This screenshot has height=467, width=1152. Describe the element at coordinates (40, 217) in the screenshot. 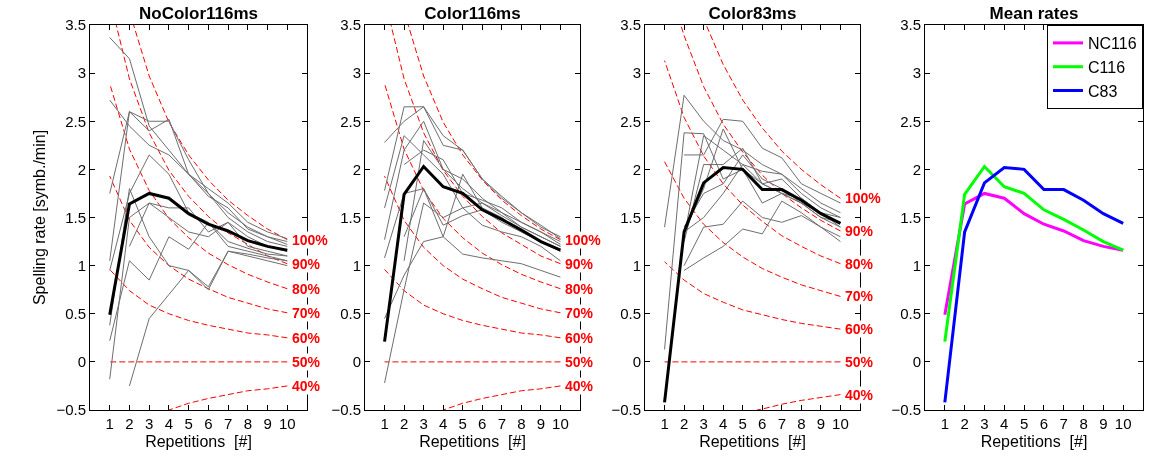

I see `y-axis-title: Spelling rate [symb./min]` at that location.